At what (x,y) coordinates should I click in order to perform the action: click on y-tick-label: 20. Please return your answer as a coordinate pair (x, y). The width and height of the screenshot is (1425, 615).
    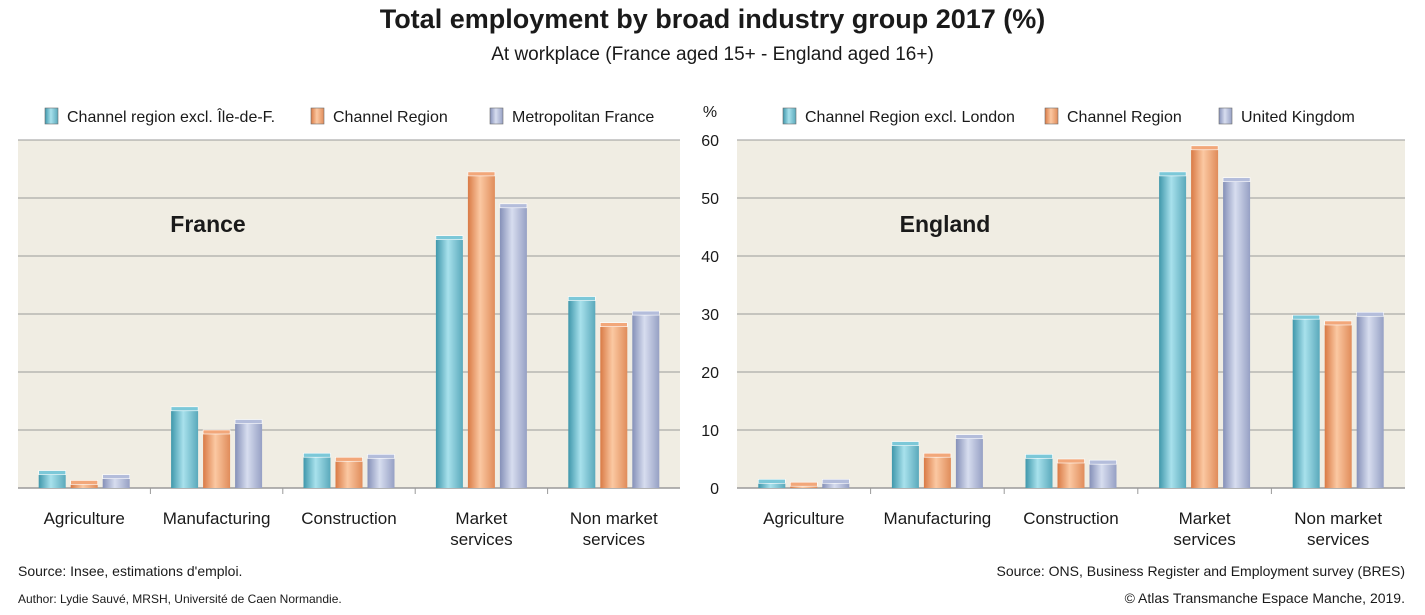
    Looking at the image, I should click on (710, 373).